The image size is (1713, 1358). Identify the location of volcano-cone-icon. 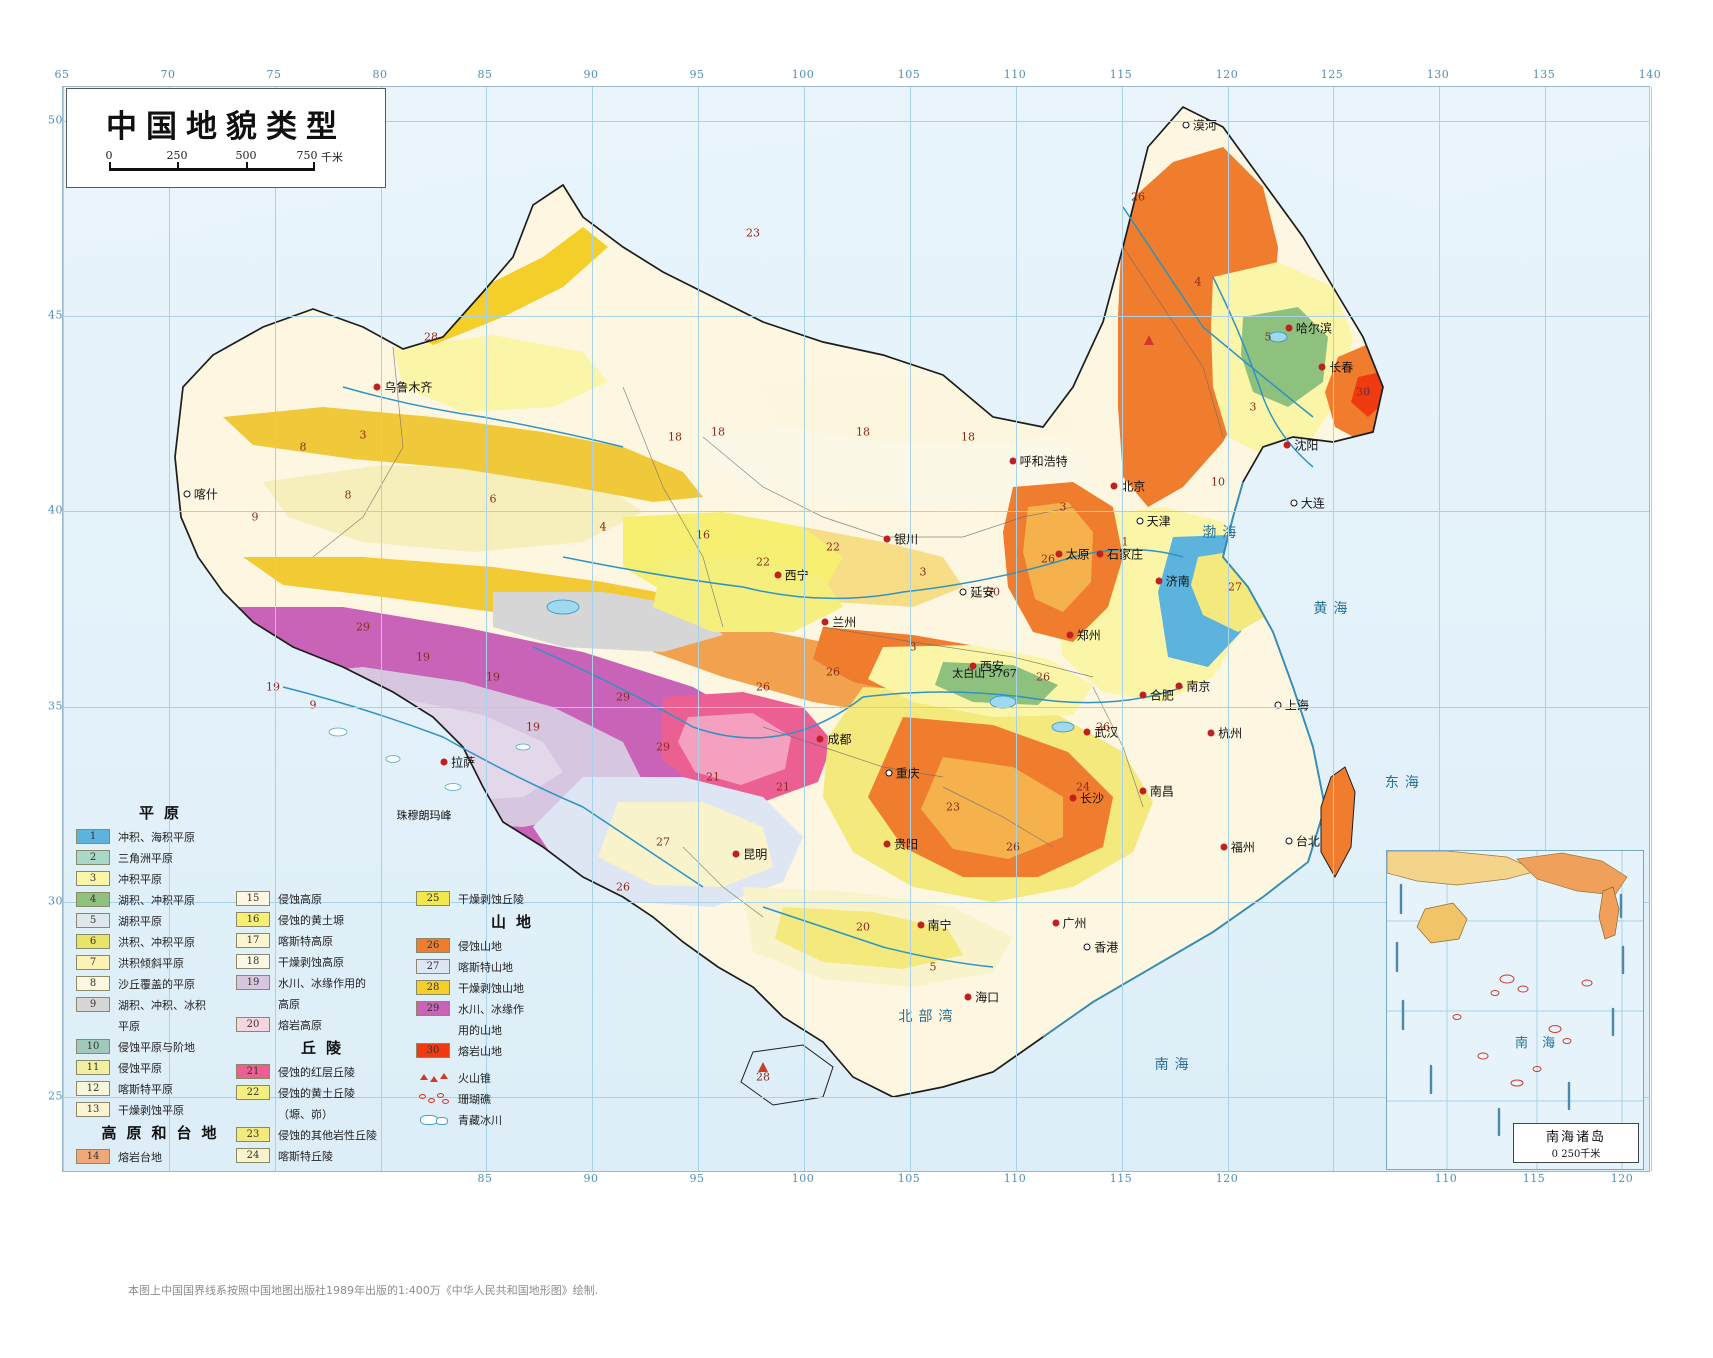
(433, 1077).